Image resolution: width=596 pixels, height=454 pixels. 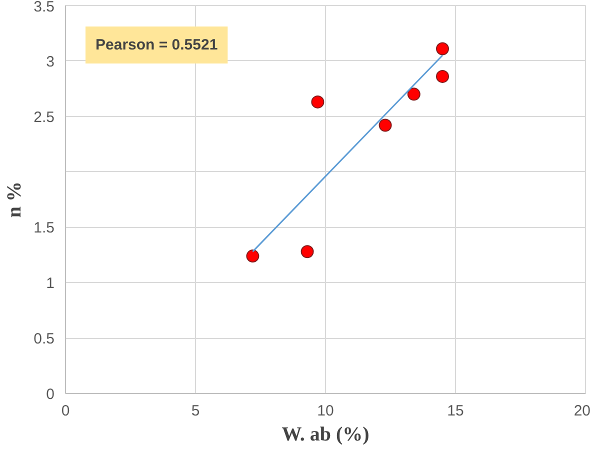 I want to click on x-tick-label: 10, so click(x=325, y=411).